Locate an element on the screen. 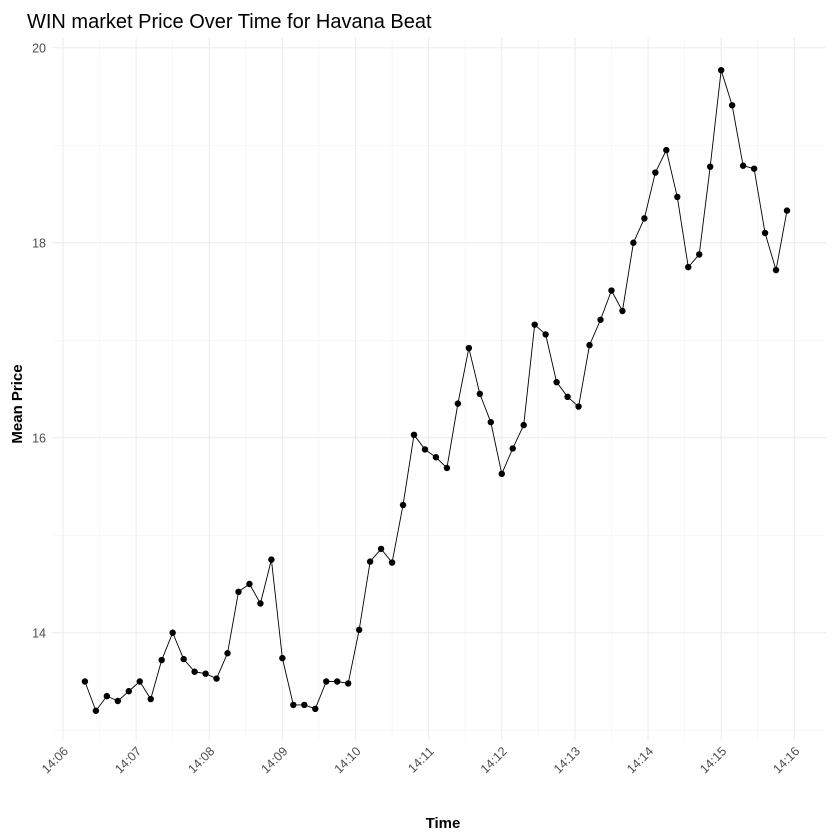  y-tick-label: 20 is located at coordinates (39, 48).